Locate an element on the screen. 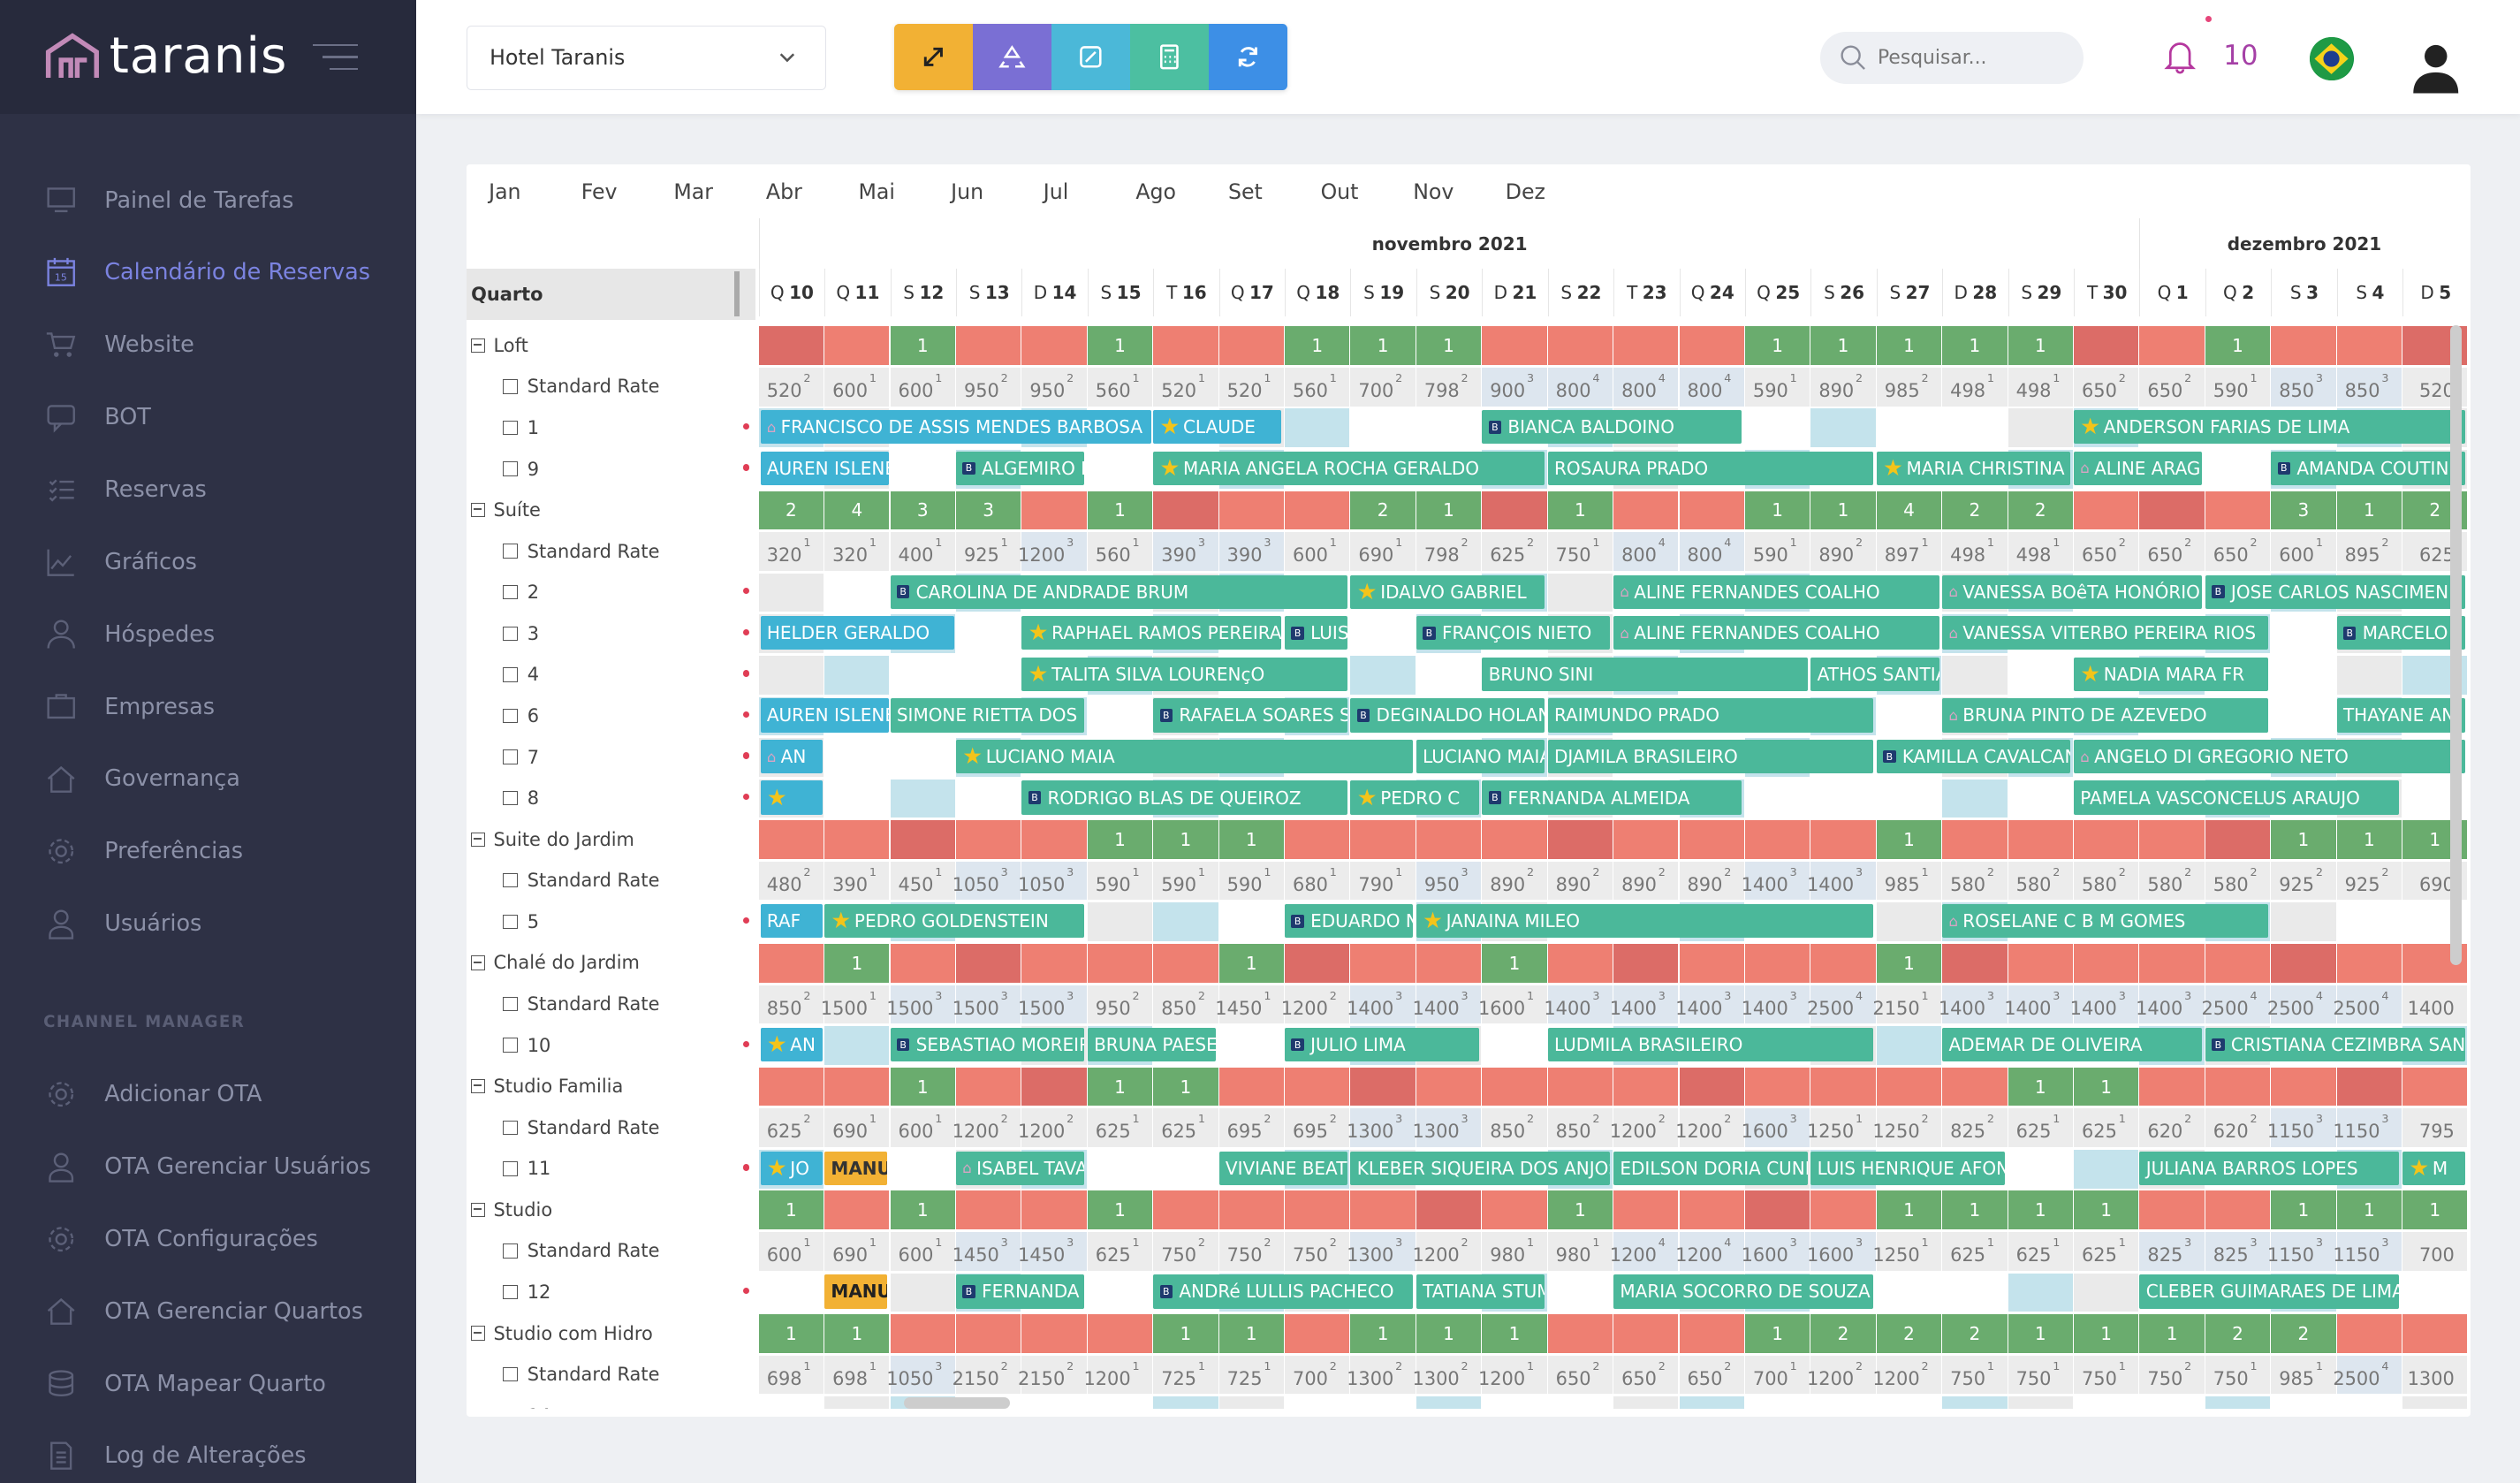 The height and width of the screenshot is (1483, 2520). booking-bar: B ANDRé LULLIS PACHECO is located at coordinates (1283, 1291).